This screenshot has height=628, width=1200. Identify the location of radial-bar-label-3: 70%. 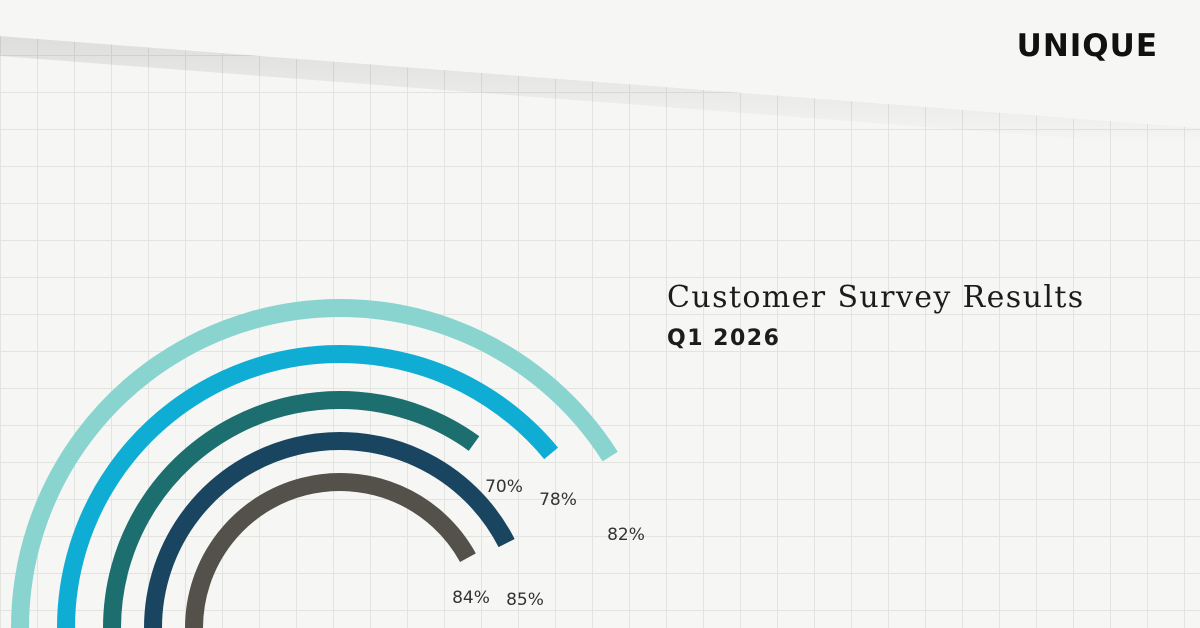
(504, 487).